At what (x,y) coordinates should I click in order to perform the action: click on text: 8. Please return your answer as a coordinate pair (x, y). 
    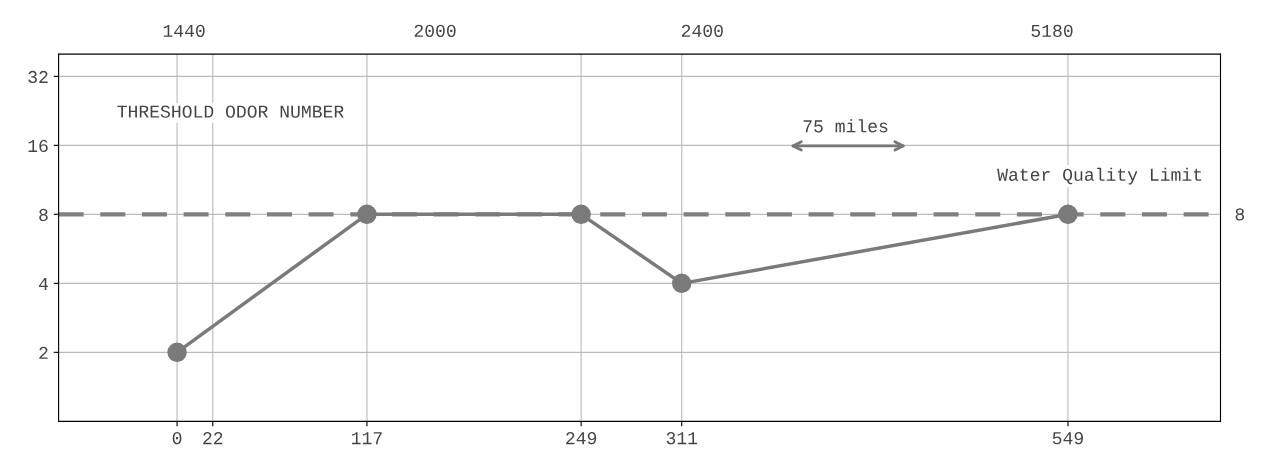
    Looking at the image, I should click on (1240, 214).